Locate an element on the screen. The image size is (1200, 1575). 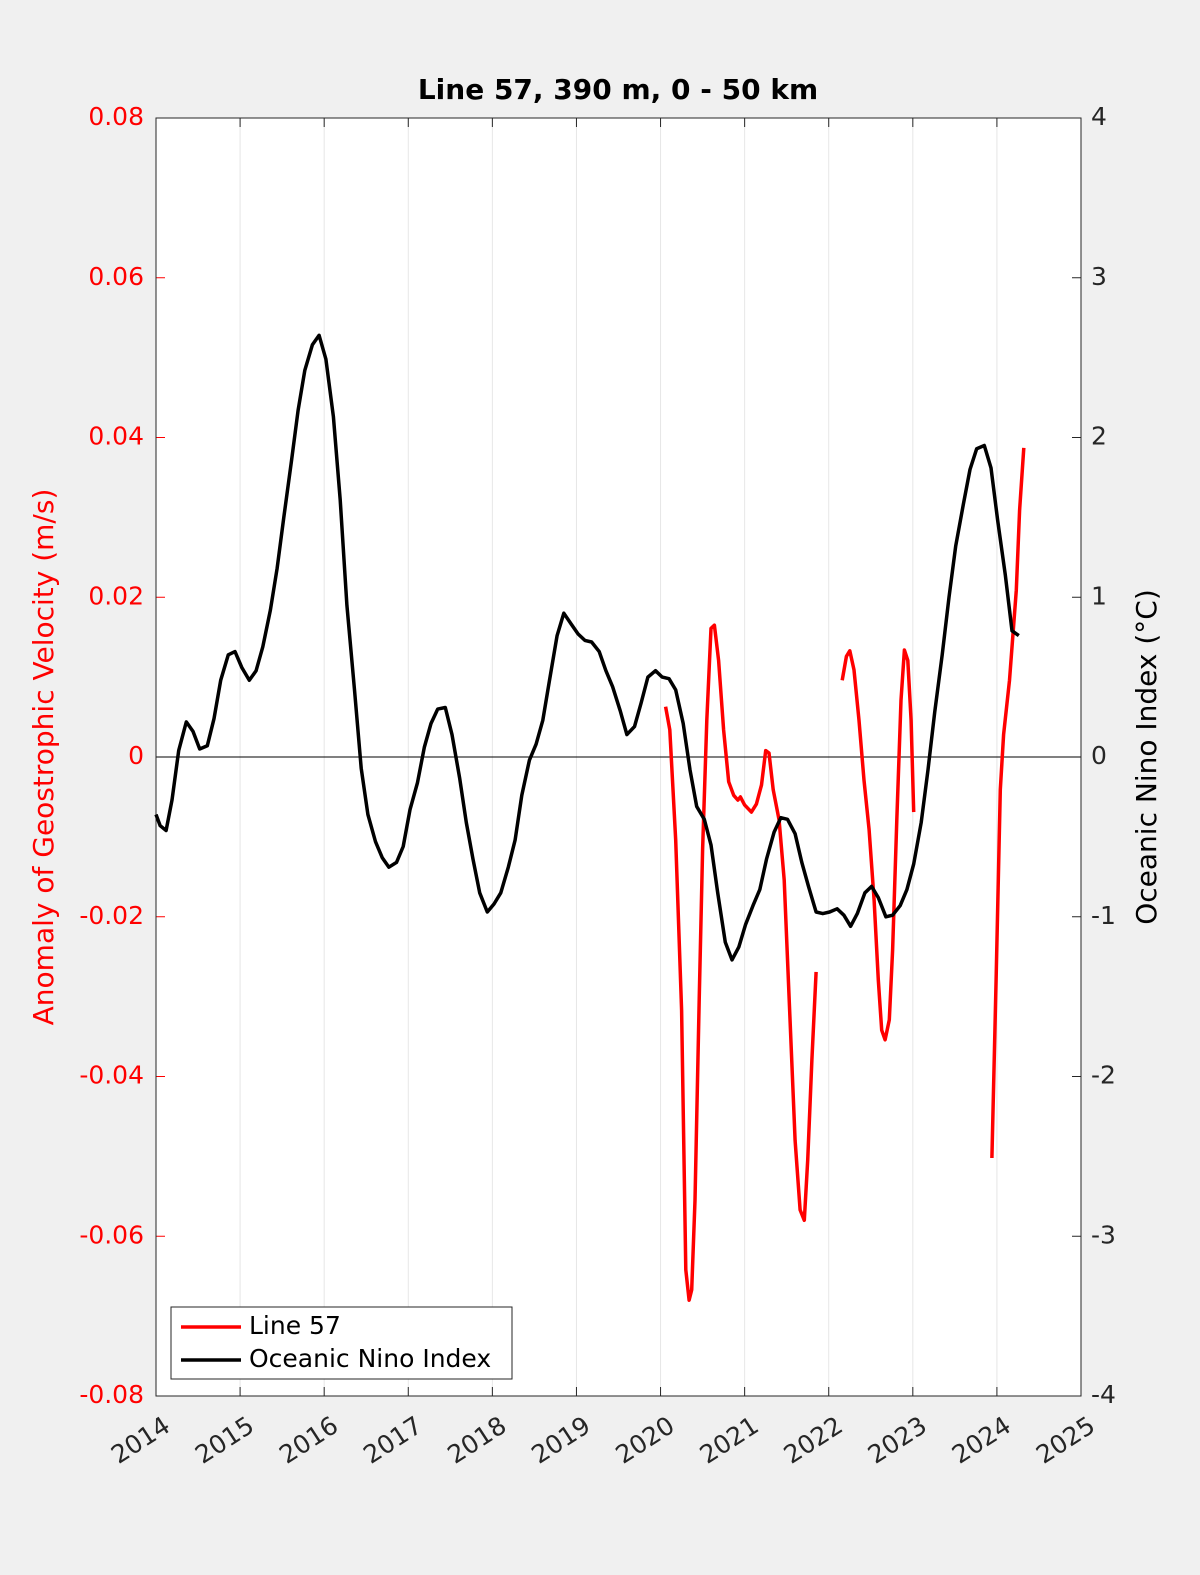
legend-box is located at coordinates (341, 1343).